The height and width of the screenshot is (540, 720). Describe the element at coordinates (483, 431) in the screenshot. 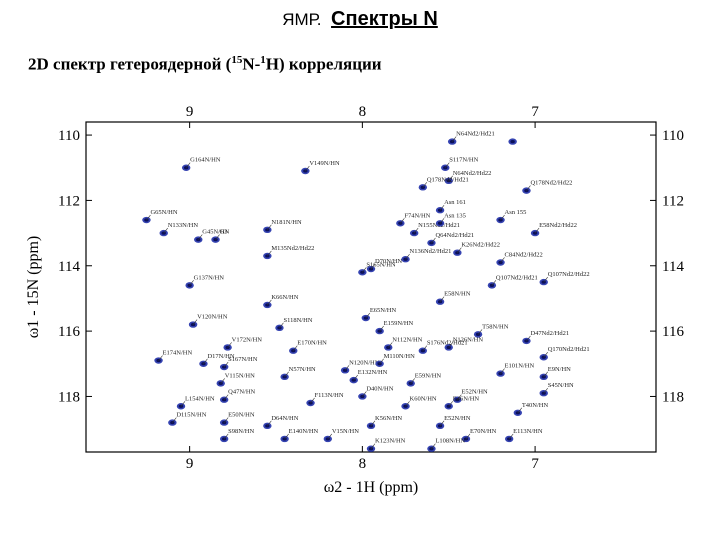

I see `peak-label-68: E70N/HN` at that location.